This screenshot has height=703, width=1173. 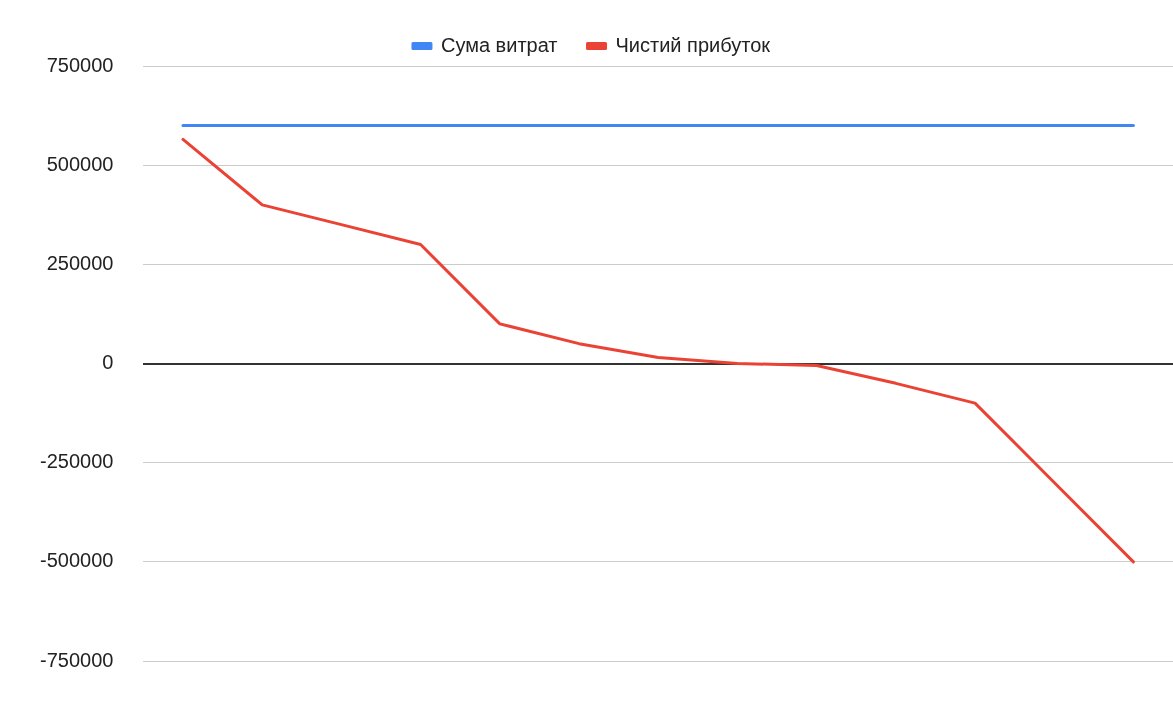 I want to click on y-tick-label: -500000, so click(x=76, y=560).